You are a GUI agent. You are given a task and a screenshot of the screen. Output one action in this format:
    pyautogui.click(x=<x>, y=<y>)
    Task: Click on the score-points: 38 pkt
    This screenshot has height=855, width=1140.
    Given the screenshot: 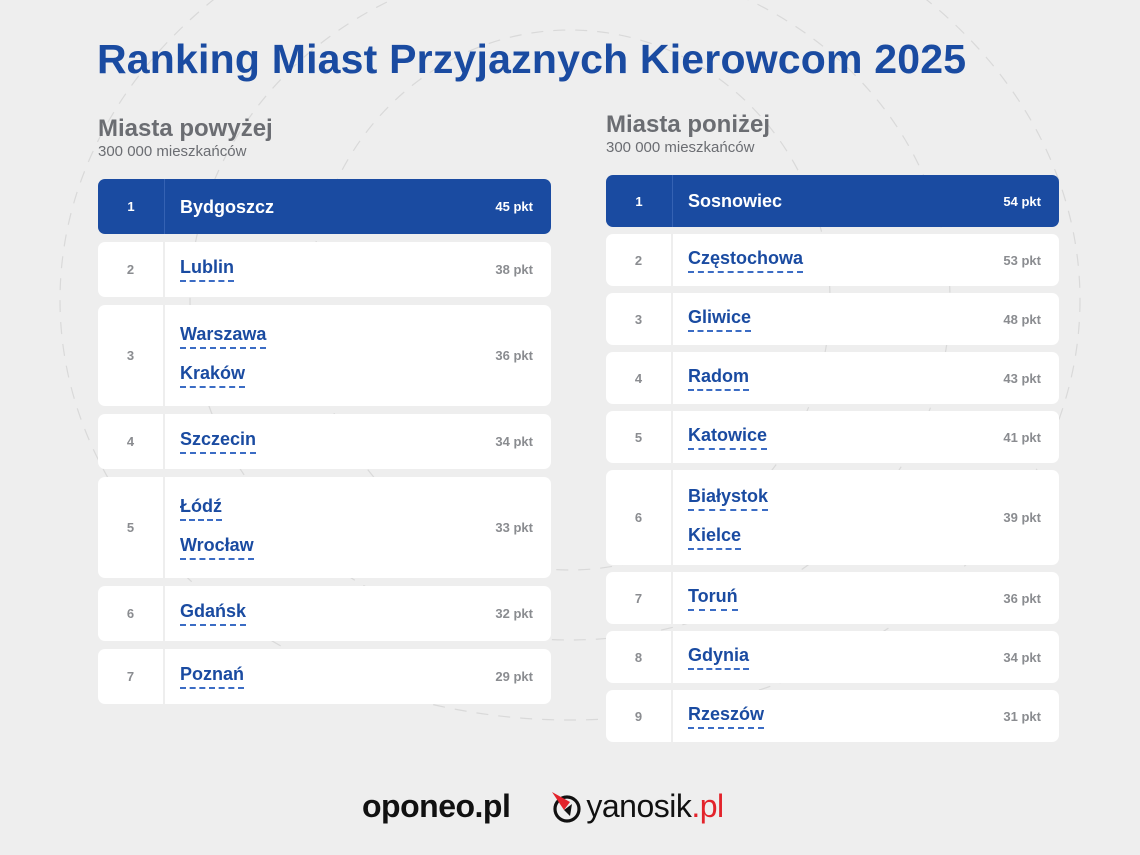 What is the action you would take?
    pyautogui.click(x=514, y=269)
    